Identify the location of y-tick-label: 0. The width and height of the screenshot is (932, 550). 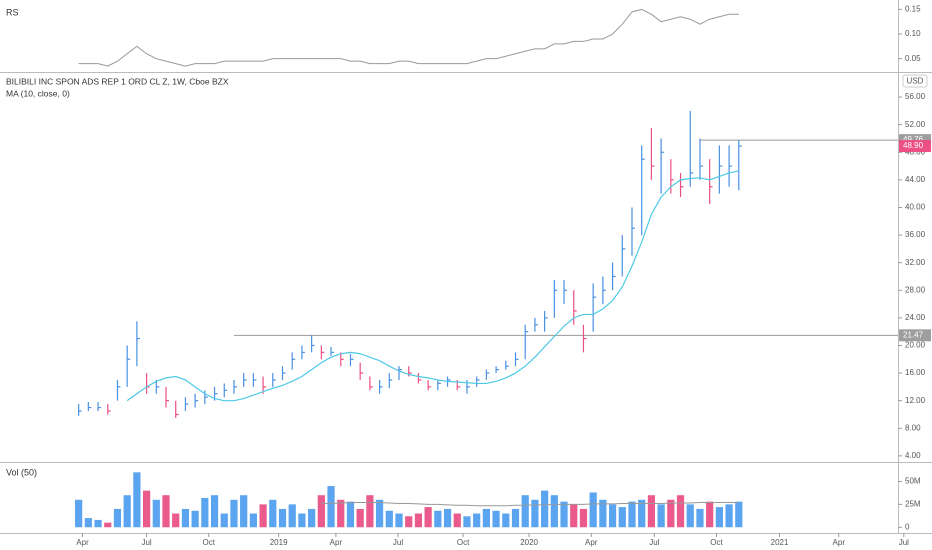
(907, 526).